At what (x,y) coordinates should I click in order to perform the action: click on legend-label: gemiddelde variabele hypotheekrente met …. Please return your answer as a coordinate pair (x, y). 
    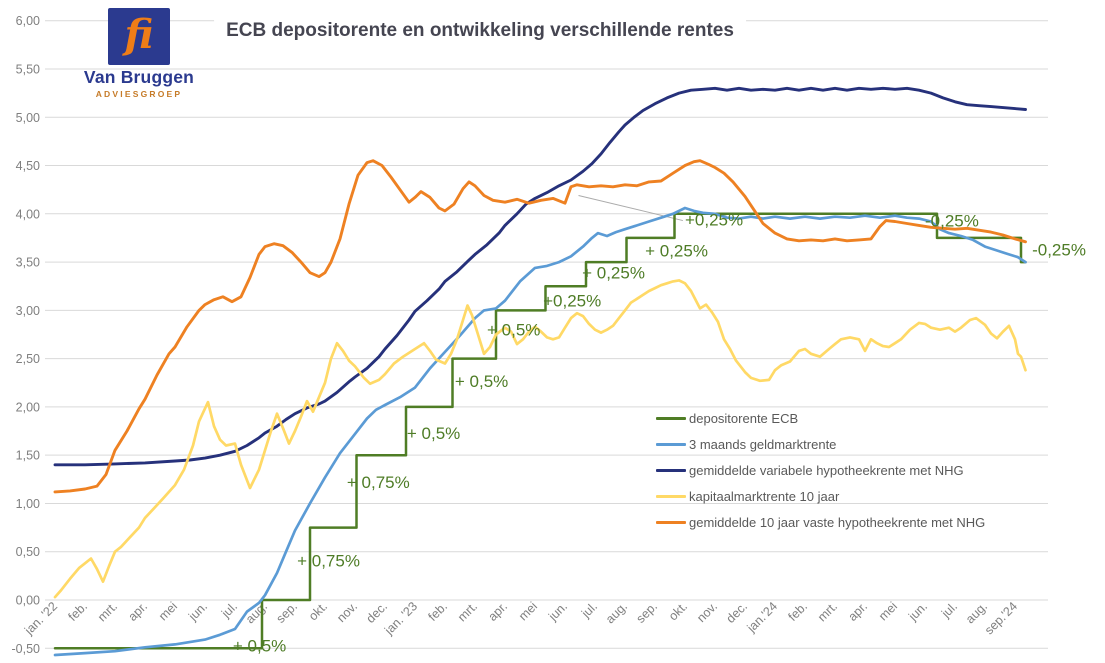
    Looking at the image, I should click on (826, 470).